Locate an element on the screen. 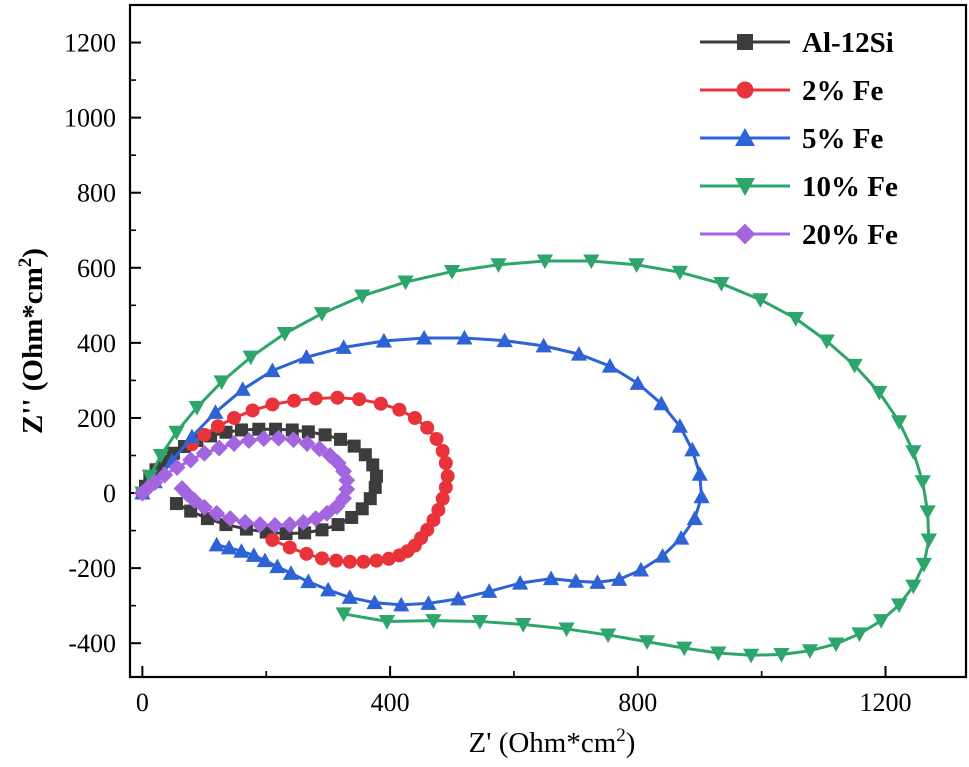 This screenshot has height=767, width=969. y-tick-label: 400 is located at coordinates (96, 343).